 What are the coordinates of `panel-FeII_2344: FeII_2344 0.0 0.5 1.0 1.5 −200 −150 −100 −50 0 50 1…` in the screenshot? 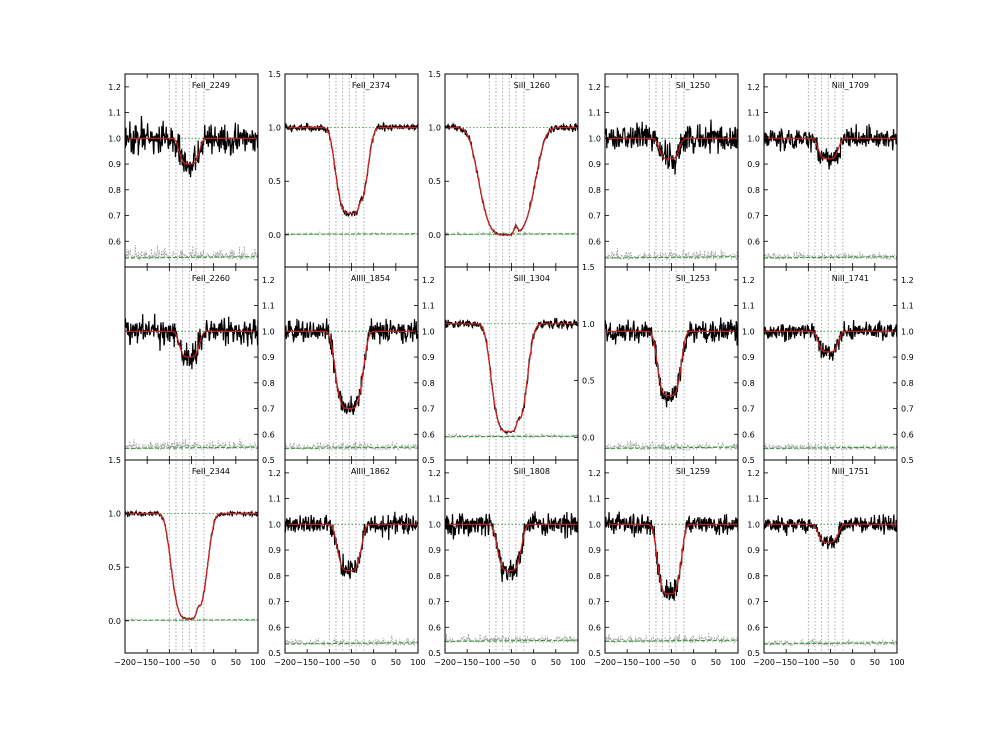 It's located at (186, 561).